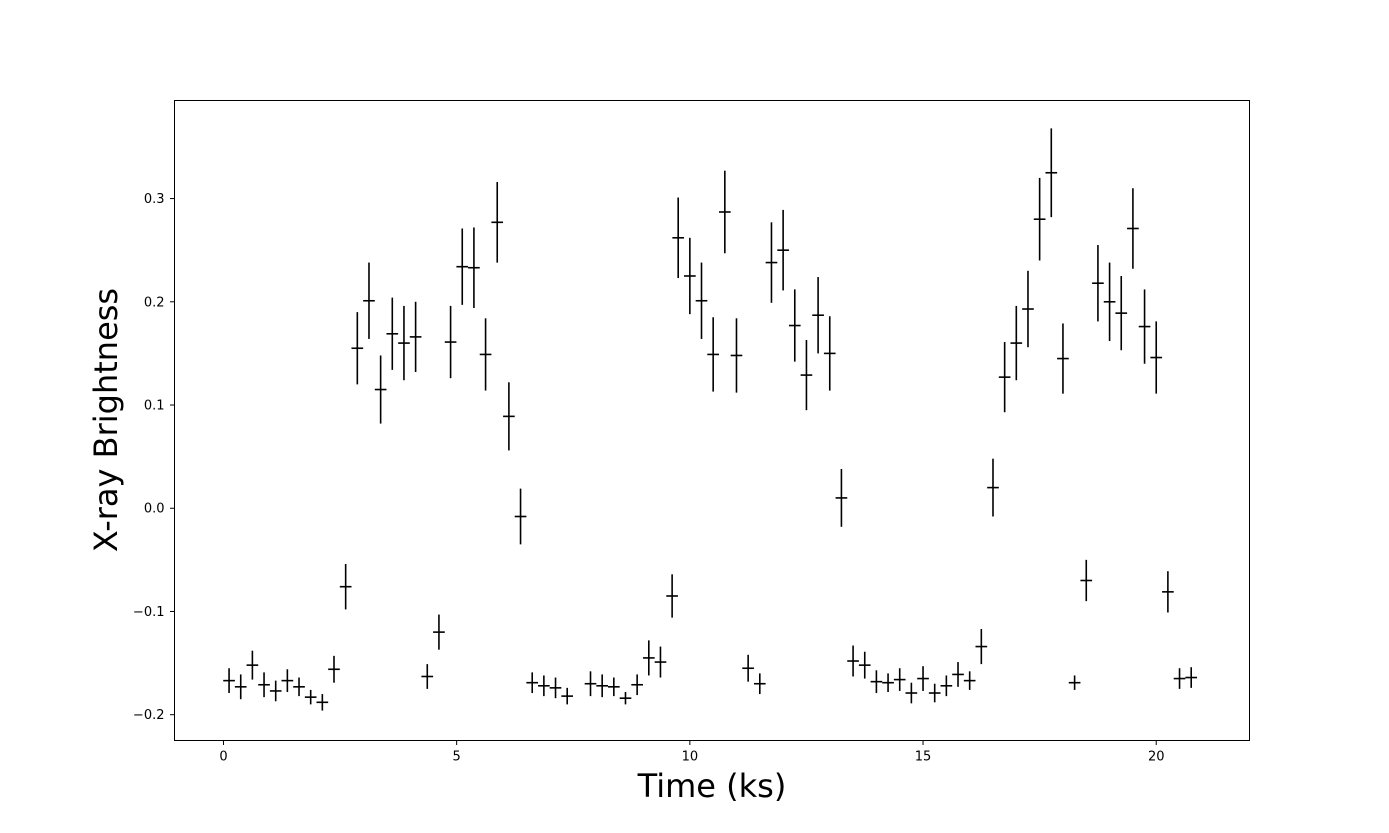 The image size is (1389, 833). I want to click on x-tick-label: 0, so click(223, 757).